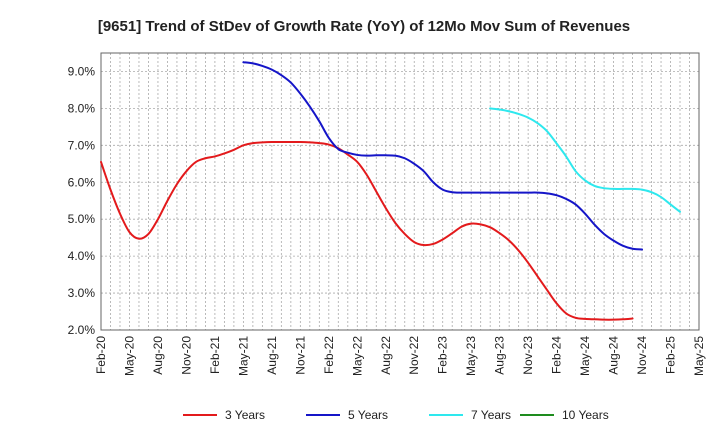 This screenshot has width=720, height=440. Describe the element at coordinates (357, 356) in the screenshot. I see `x-tick-label: May-22` at that location.